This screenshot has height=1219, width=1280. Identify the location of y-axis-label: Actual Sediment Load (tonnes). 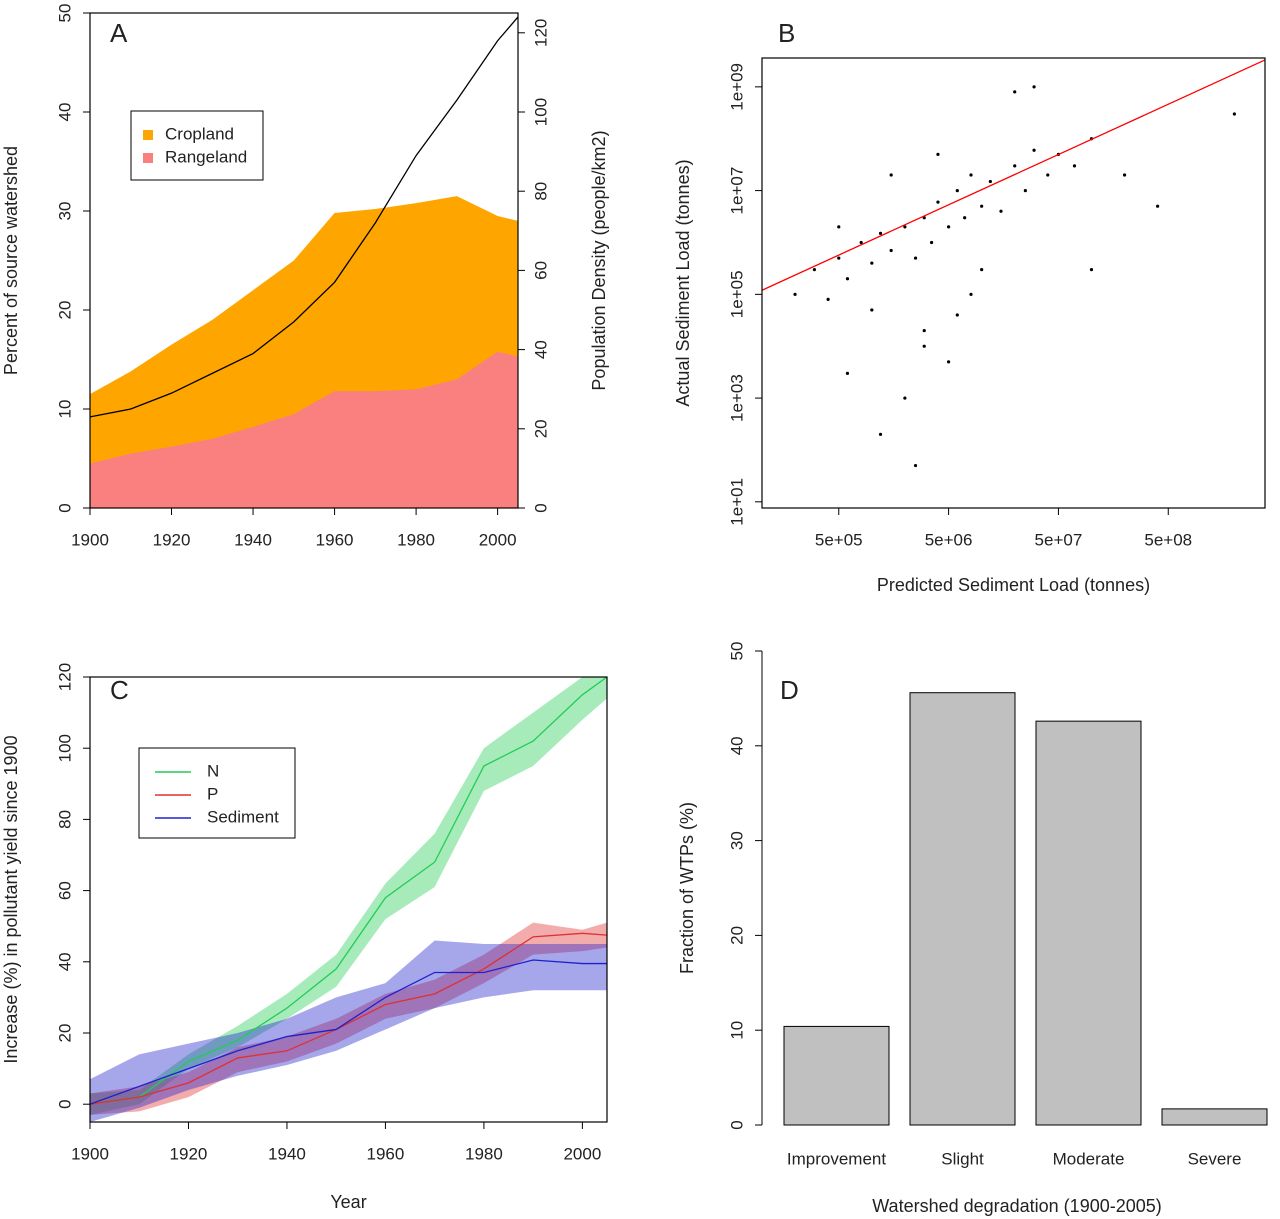
(683, 282).